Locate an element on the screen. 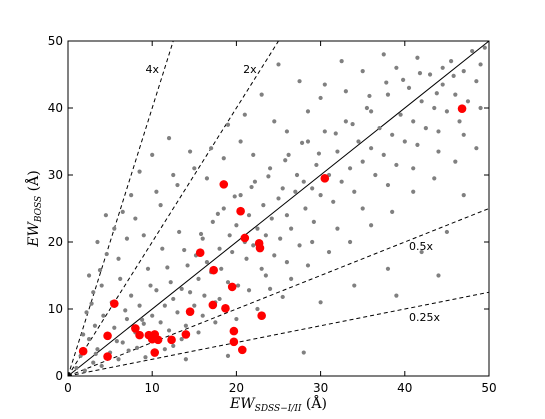  x-tick-label: 20 is located at coordinates (236, 388).